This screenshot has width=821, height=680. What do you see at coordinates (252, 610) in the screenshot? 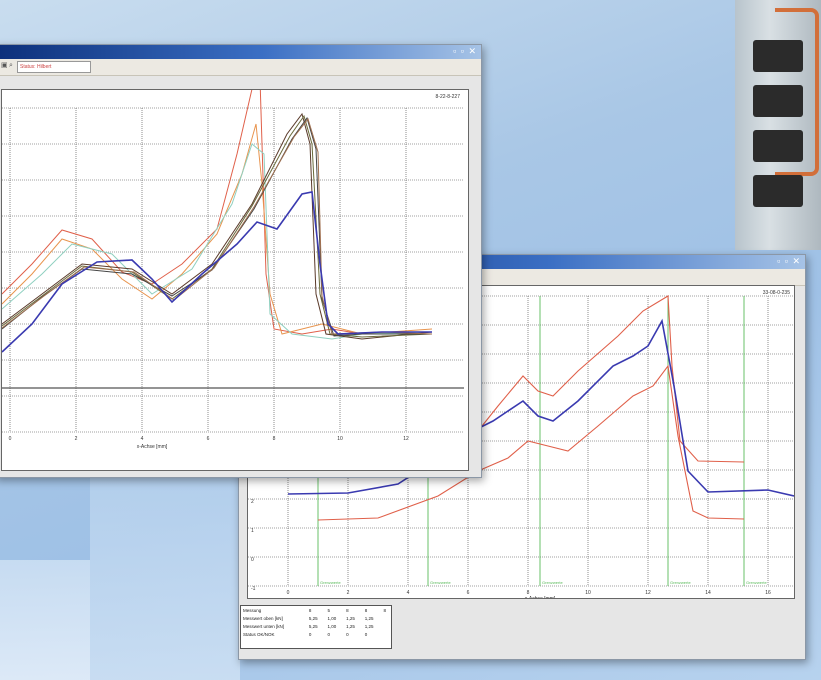
I see `table-cell: Messung` at bounding box center [252, 610].